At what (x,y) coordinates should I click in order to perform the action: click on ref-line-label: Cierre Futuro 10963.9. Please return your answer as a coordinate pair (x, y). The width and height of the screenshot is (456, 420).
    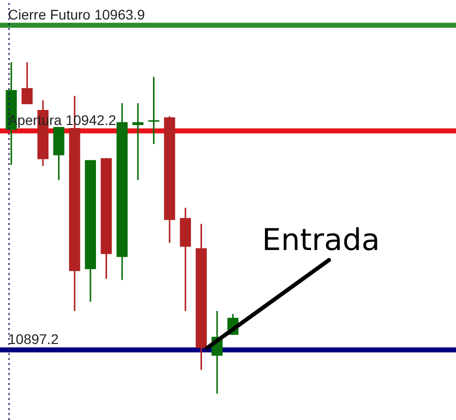
    Looking at the image, I should click on (77, 14).